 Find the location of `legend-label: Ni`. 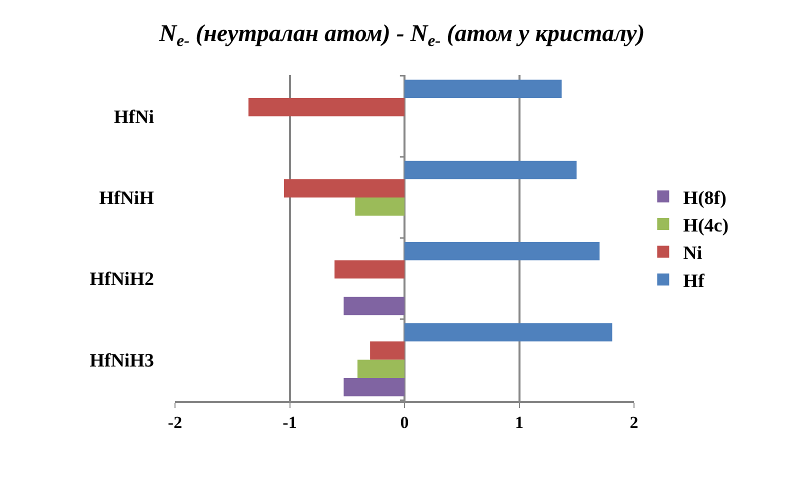

legend-label: Ni is located at coordinates (692, 253).